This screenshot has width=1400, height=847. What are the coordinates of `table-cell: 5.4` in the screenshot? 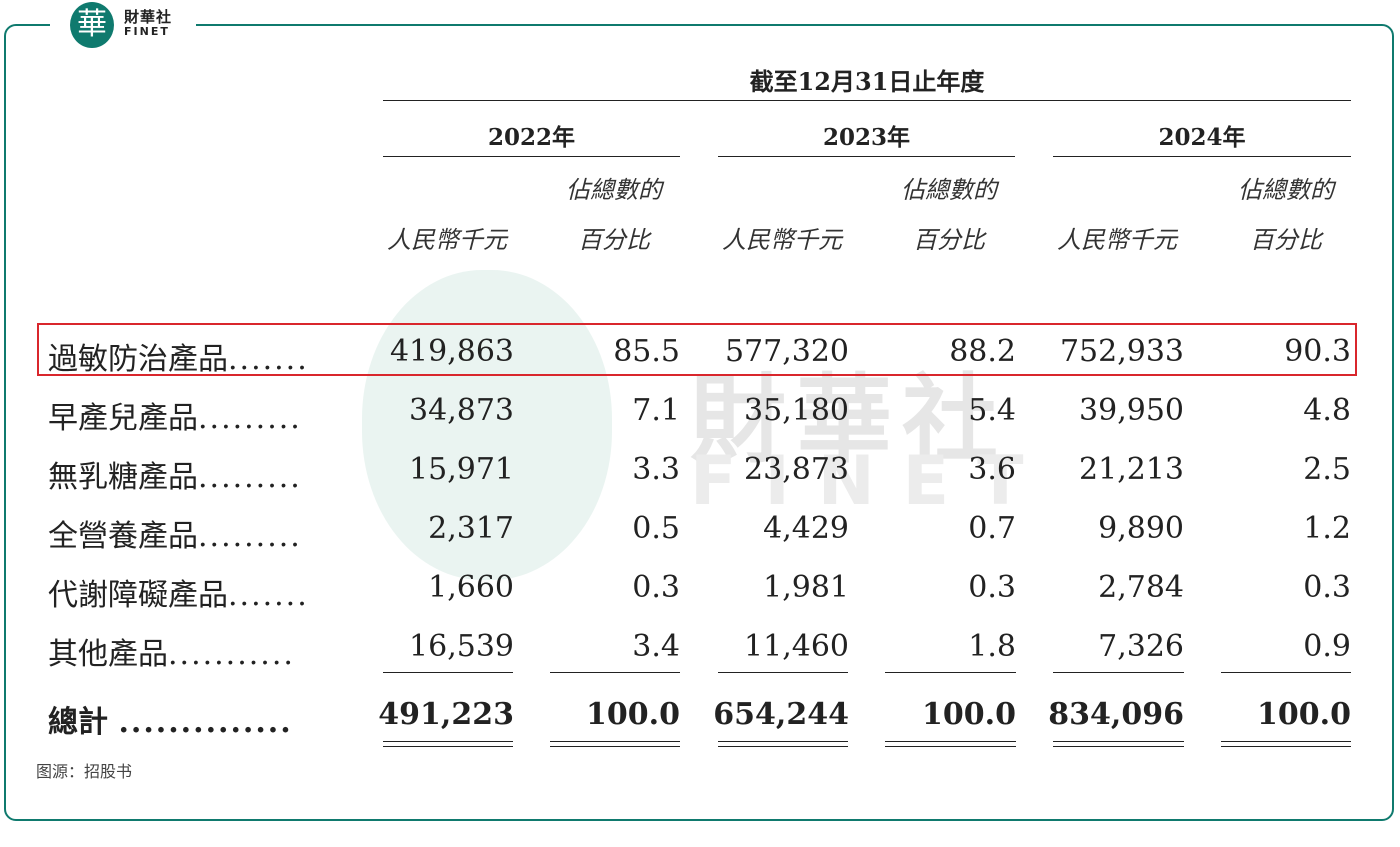 It's located at (992, 410).